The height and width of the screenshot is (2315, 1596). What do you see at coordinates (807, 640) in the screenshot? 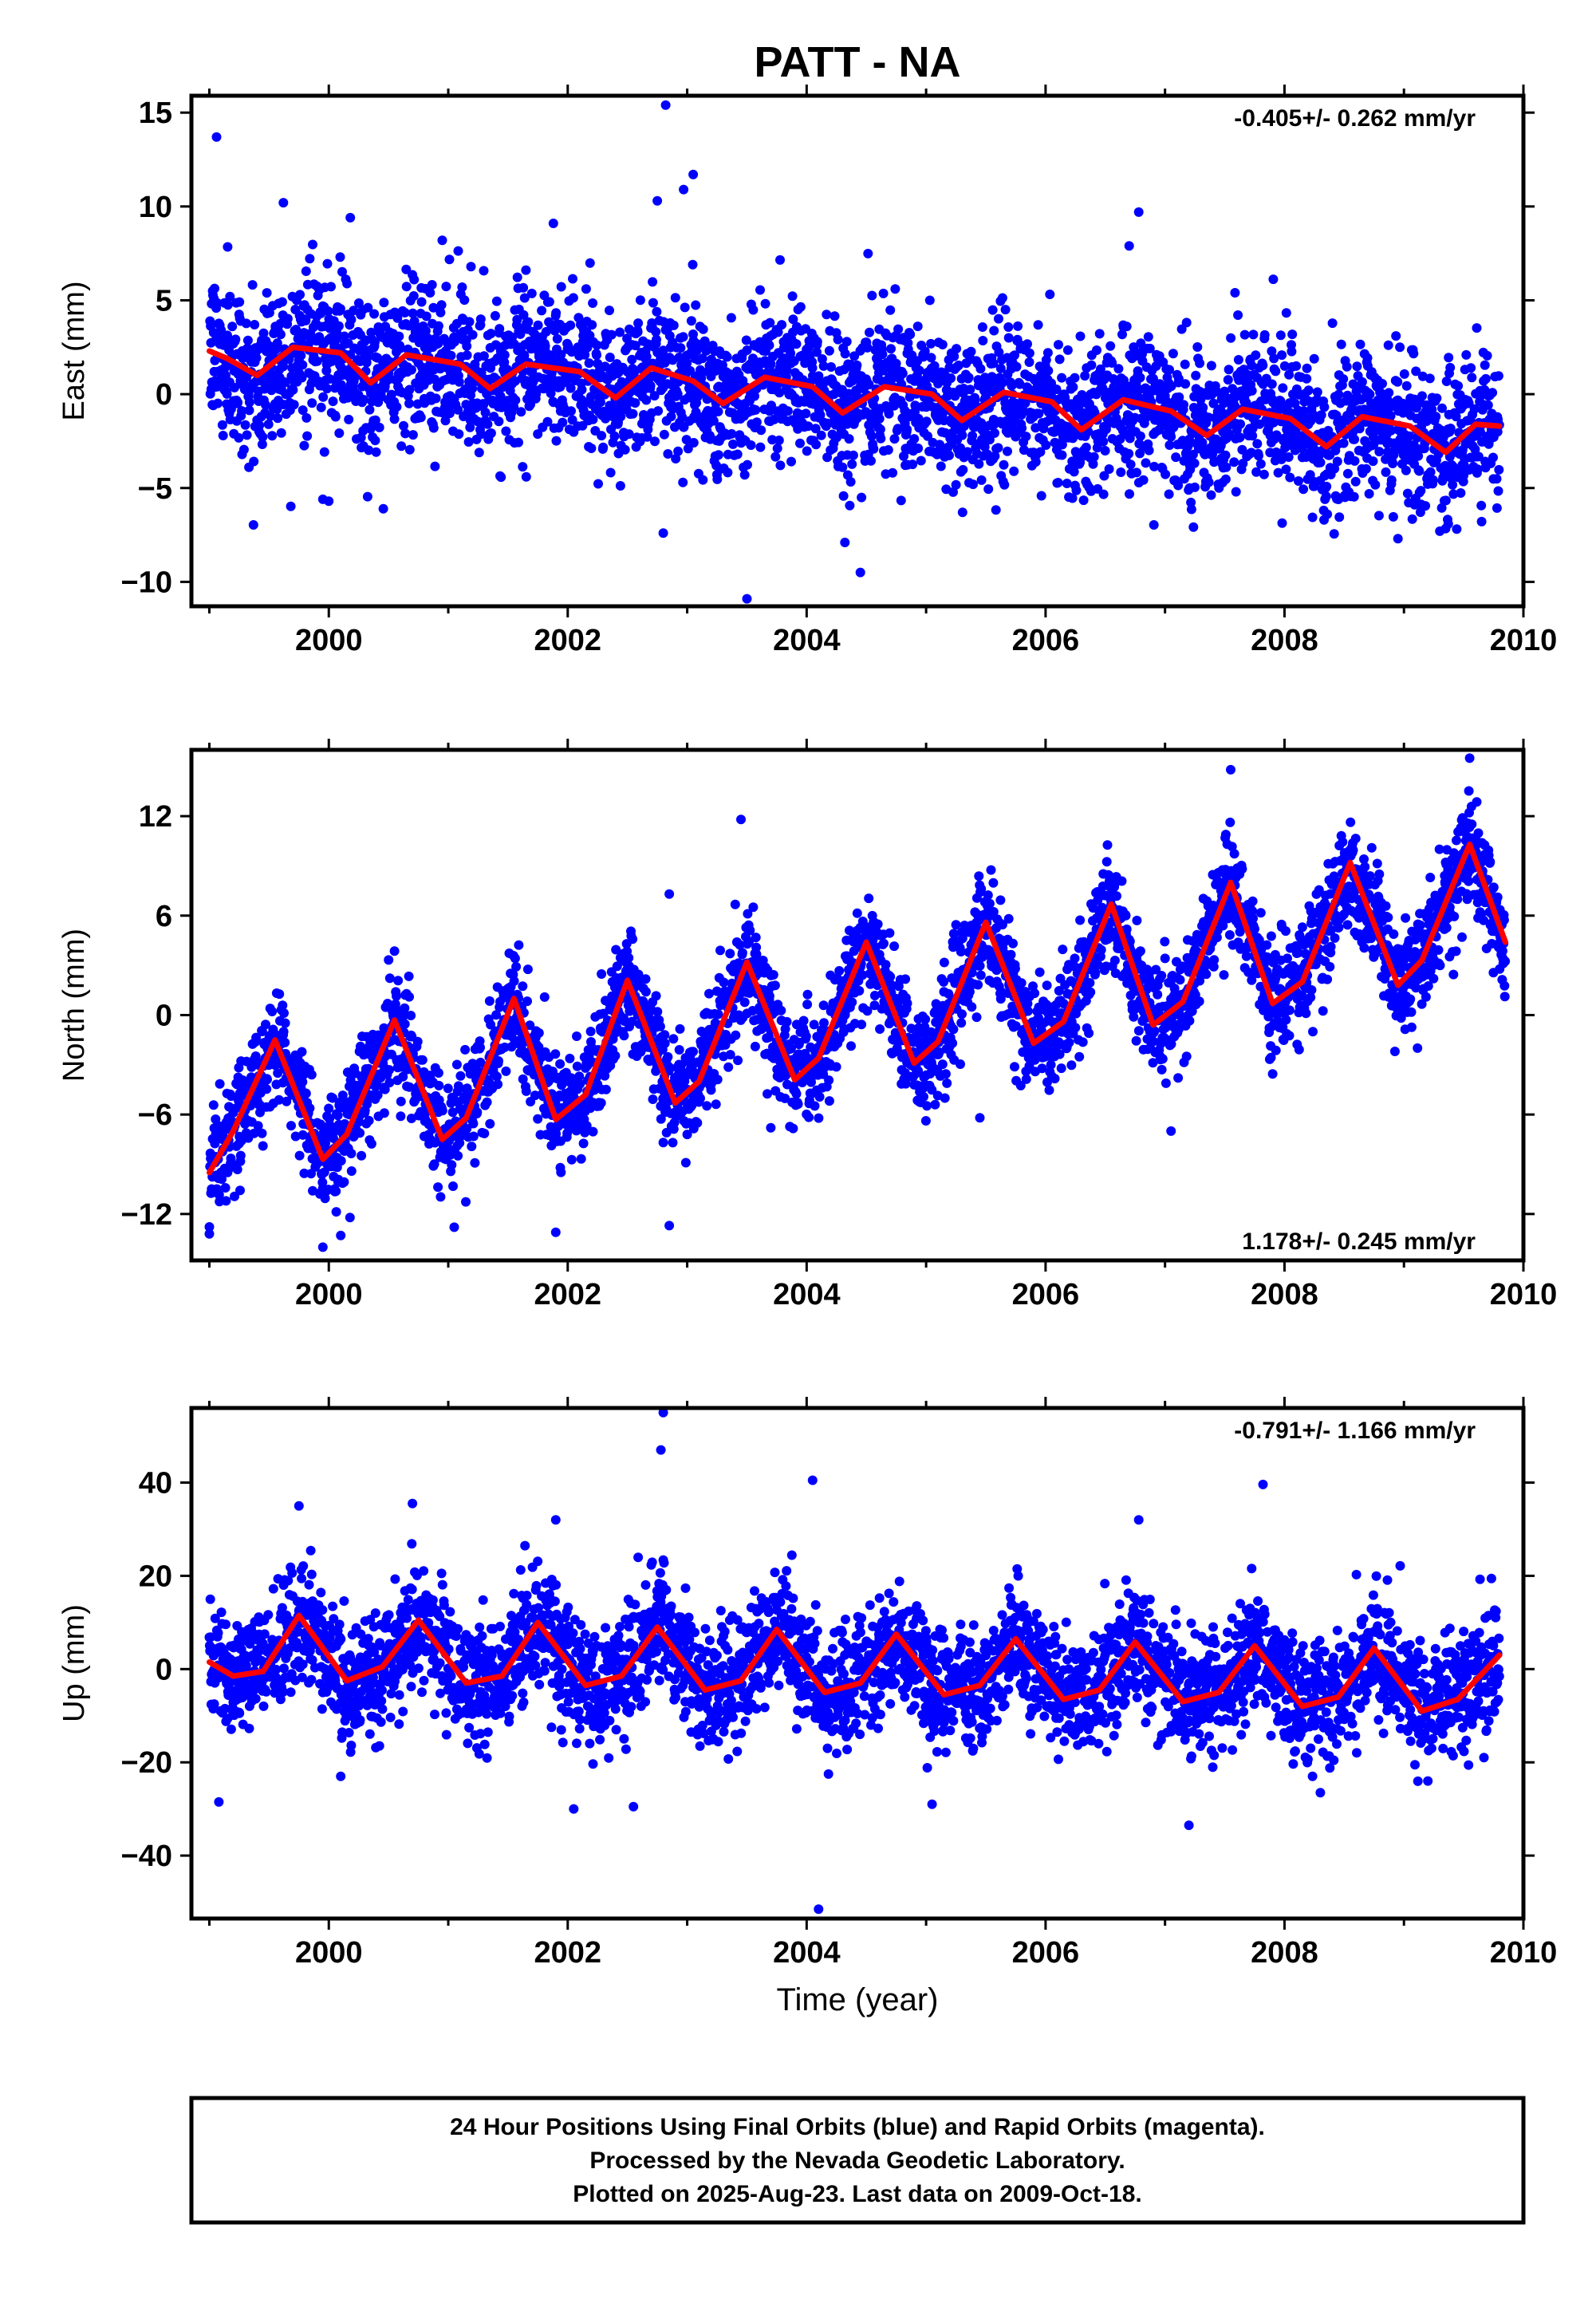
I see `east-x-tick-label: 2004` at bounding box center [807, 640].